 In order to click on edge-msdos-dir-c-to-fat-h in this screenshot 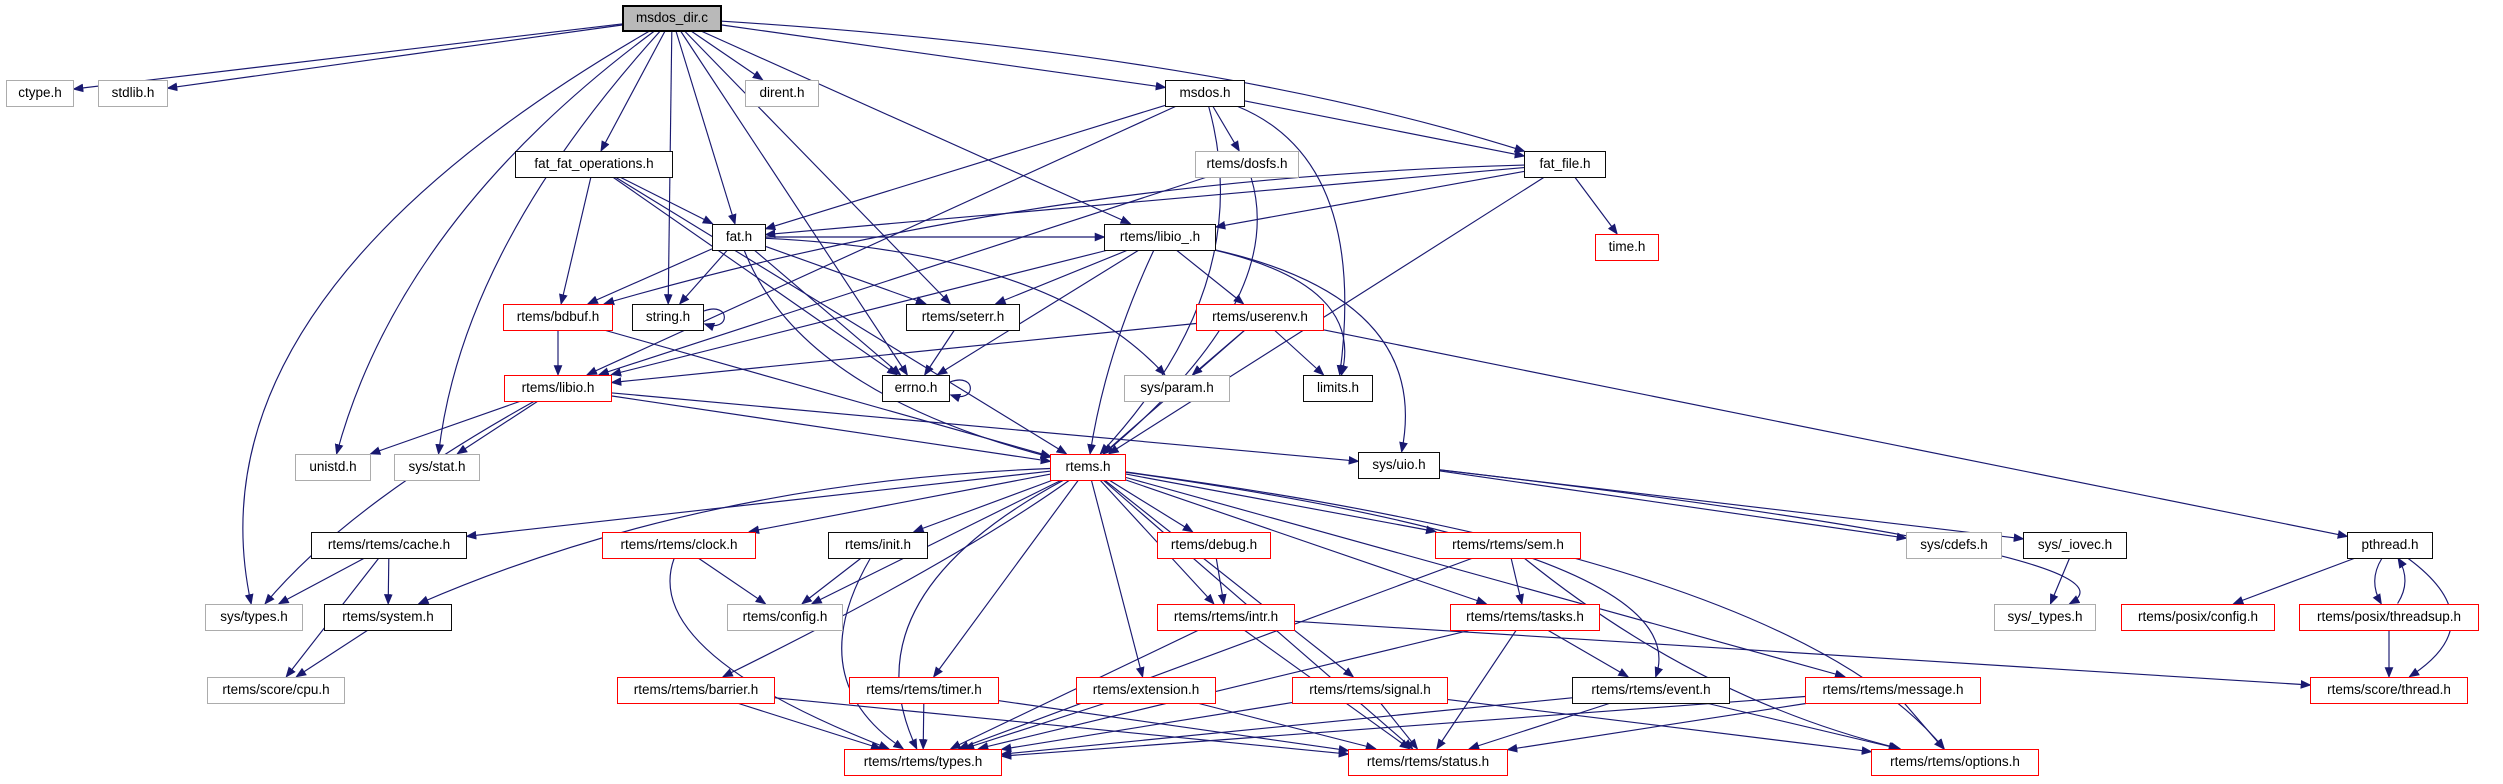, I will do `click(706, 128)`.